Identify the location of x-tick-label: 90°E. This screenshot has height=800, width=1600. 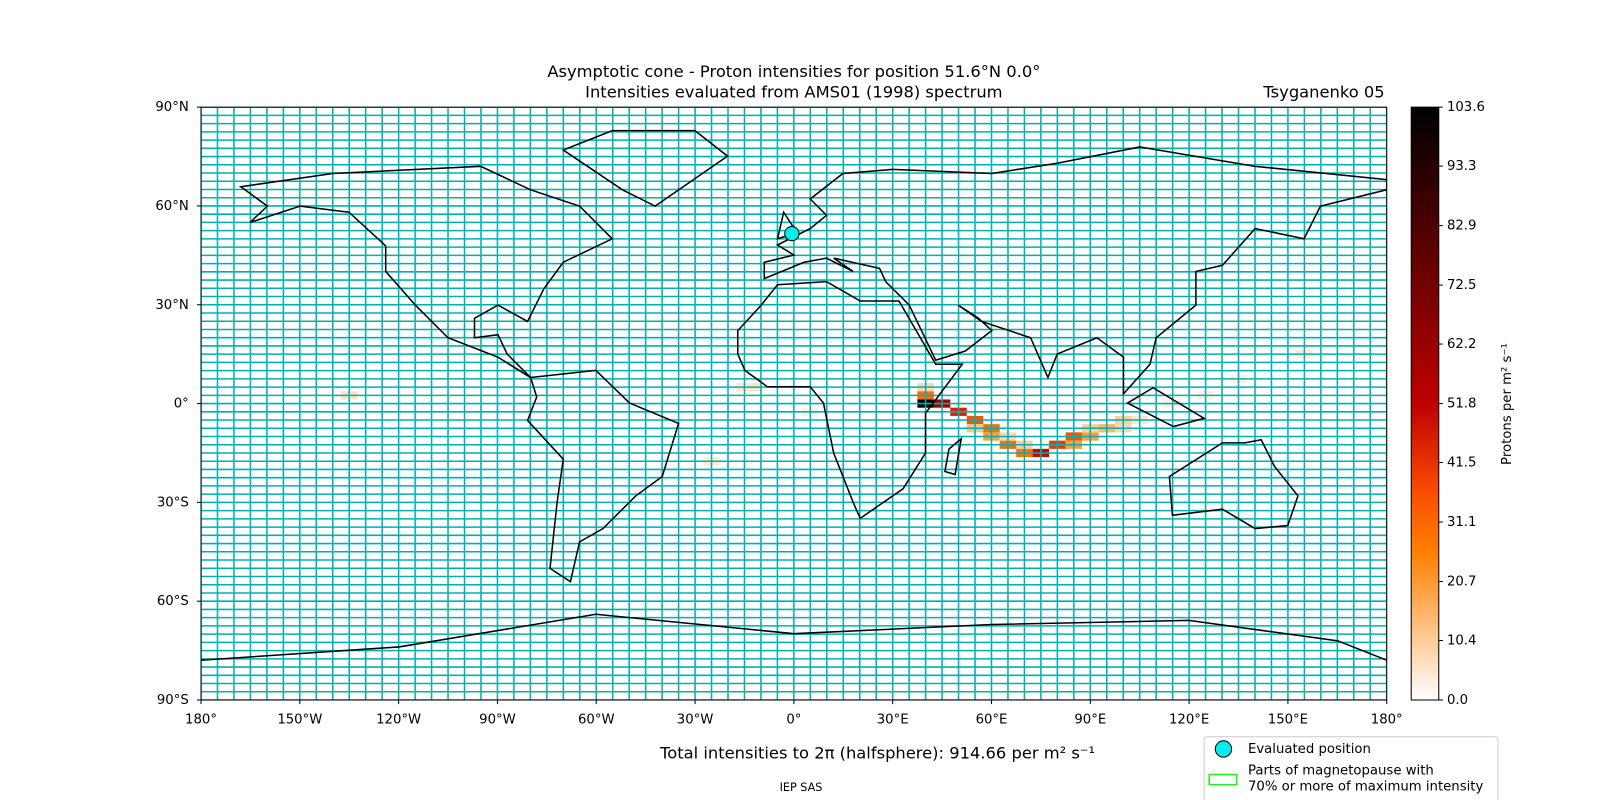
(1090, 719).